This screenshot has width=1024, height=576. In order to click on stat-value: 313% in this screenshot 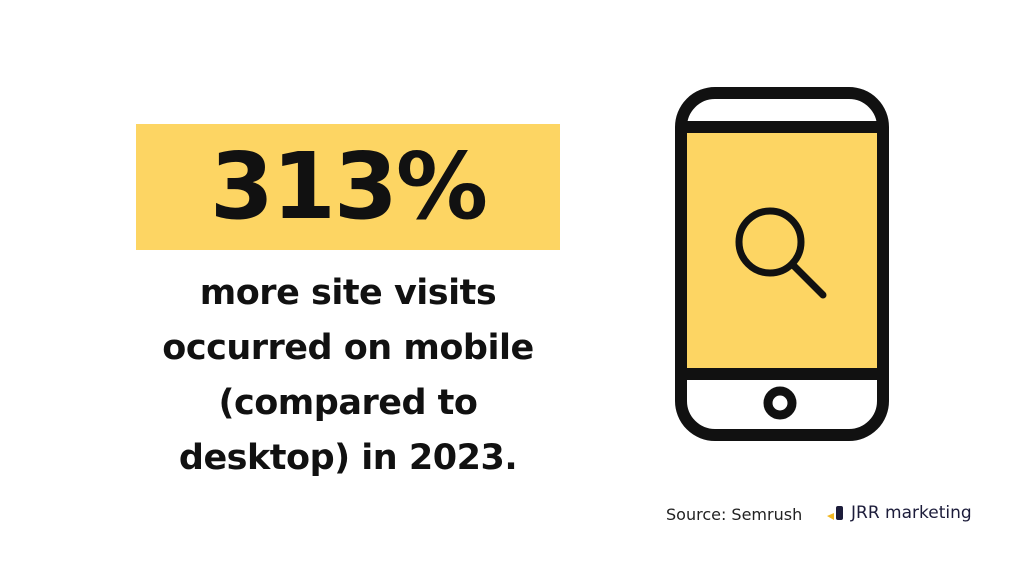, I will do `click(348, 186)`.